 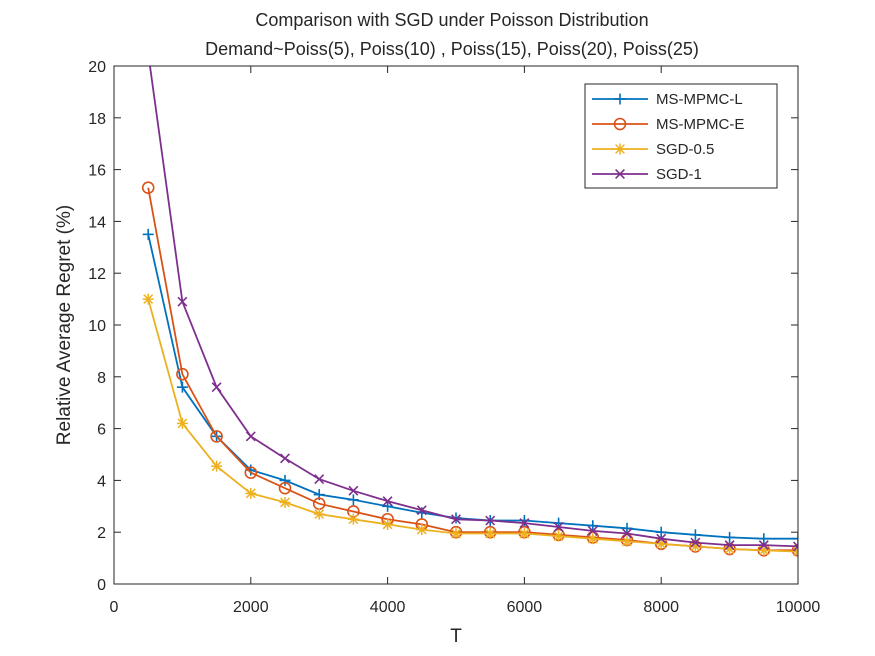 I want to click on x-tick-label: 2000, so click(x=251, y=607).